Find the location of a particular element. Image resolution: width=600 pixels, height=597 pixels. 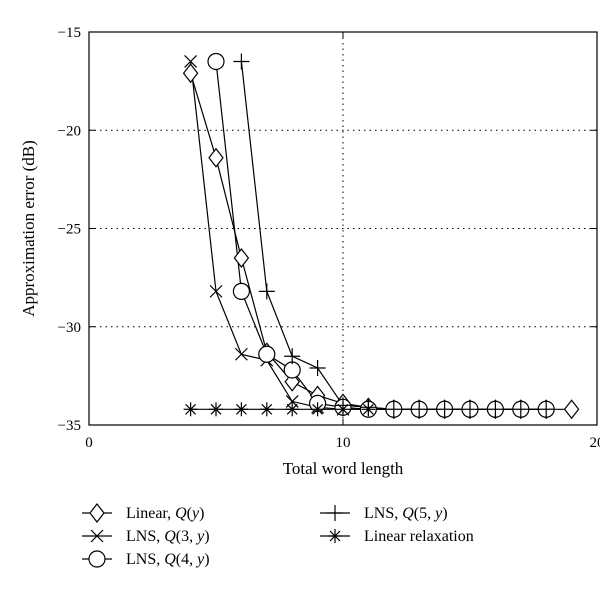

legend-label-part: (5, is located at coordinates (424, 513).